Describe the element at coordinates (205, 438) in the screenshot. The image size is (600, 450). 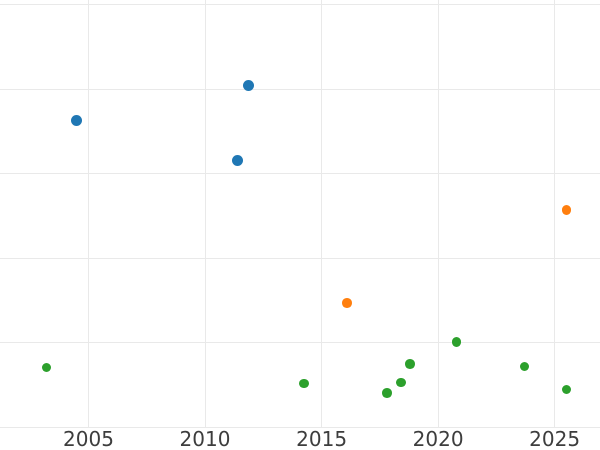
I see `x-tick-label: 2010` at that location.